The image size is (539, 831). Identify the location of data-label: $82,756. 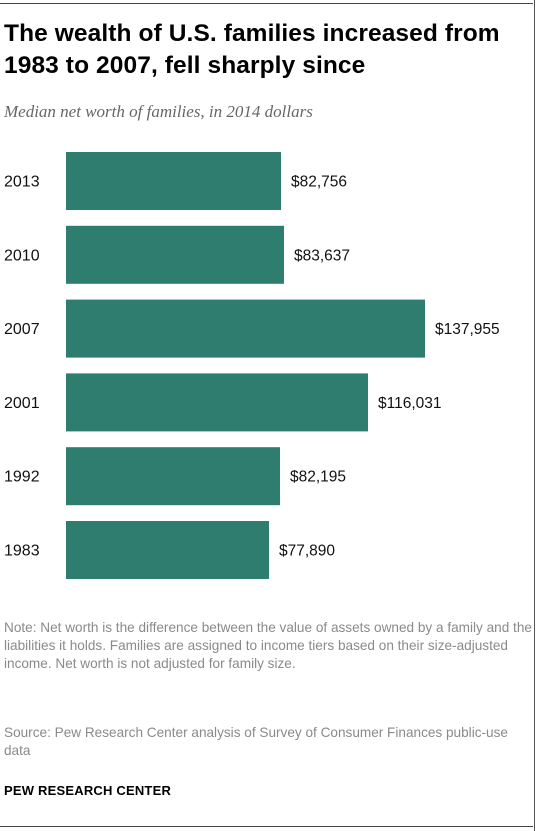
(319, 182).